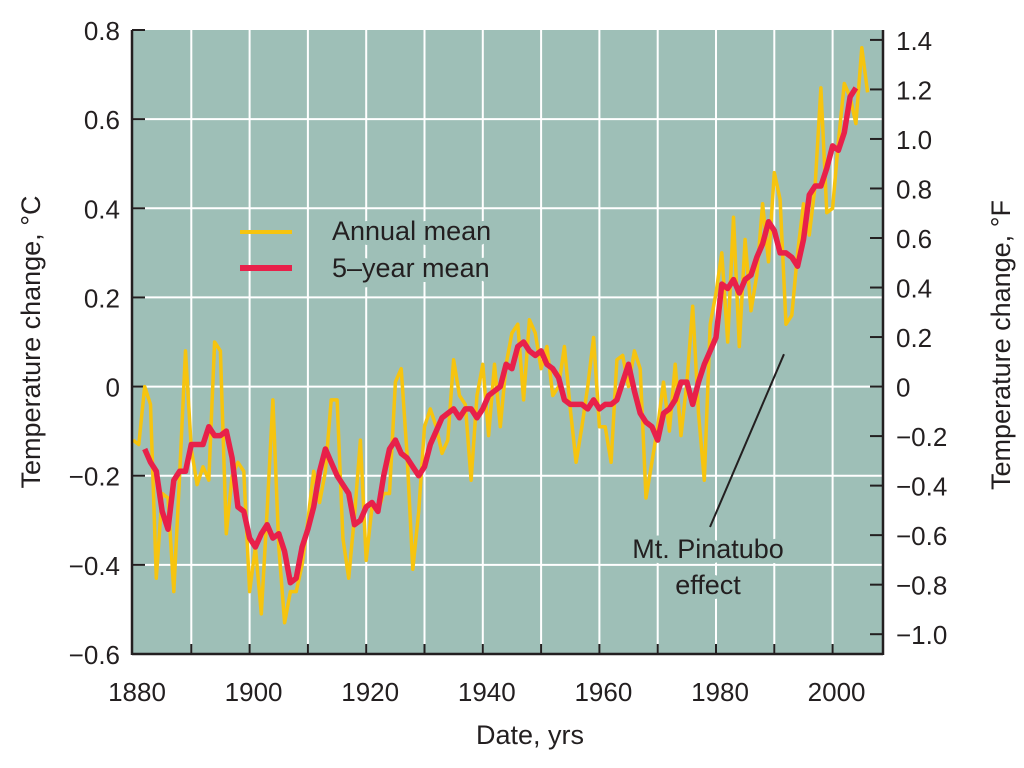 The width and height of the screenshot is (1024, 768). What do you see at coordinates (921, 586) in the screenshot?
I see `y-tick-label-right: −0.8` at bounding box center [921, 586].